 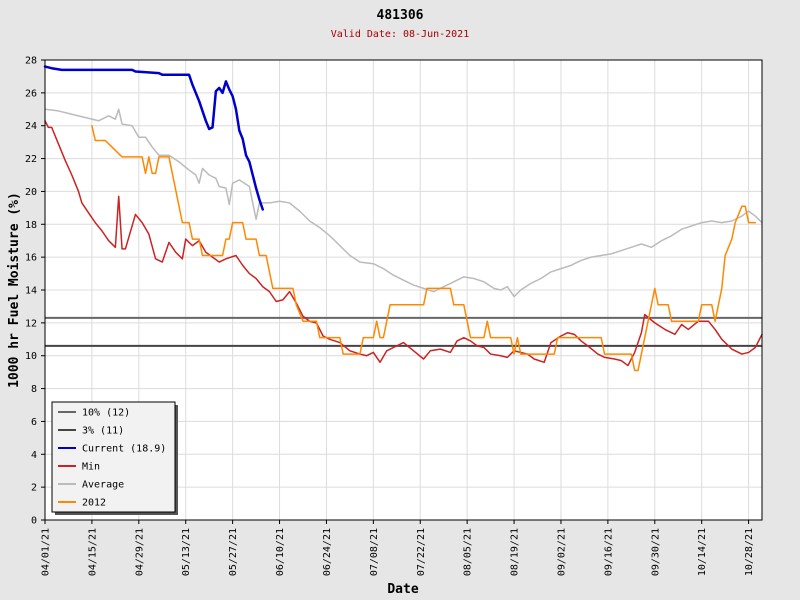 I want to click on y-tick-label: 4, so click(x=34, y=455).